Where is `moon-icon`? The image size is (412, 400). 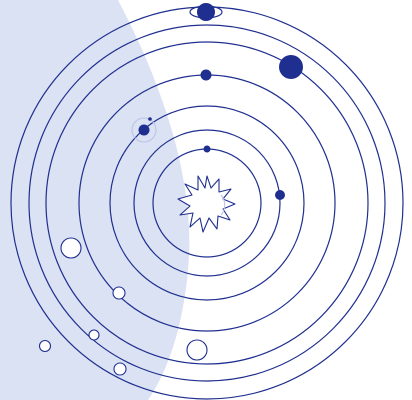
moon-icon is located at coordinates (150, 119).